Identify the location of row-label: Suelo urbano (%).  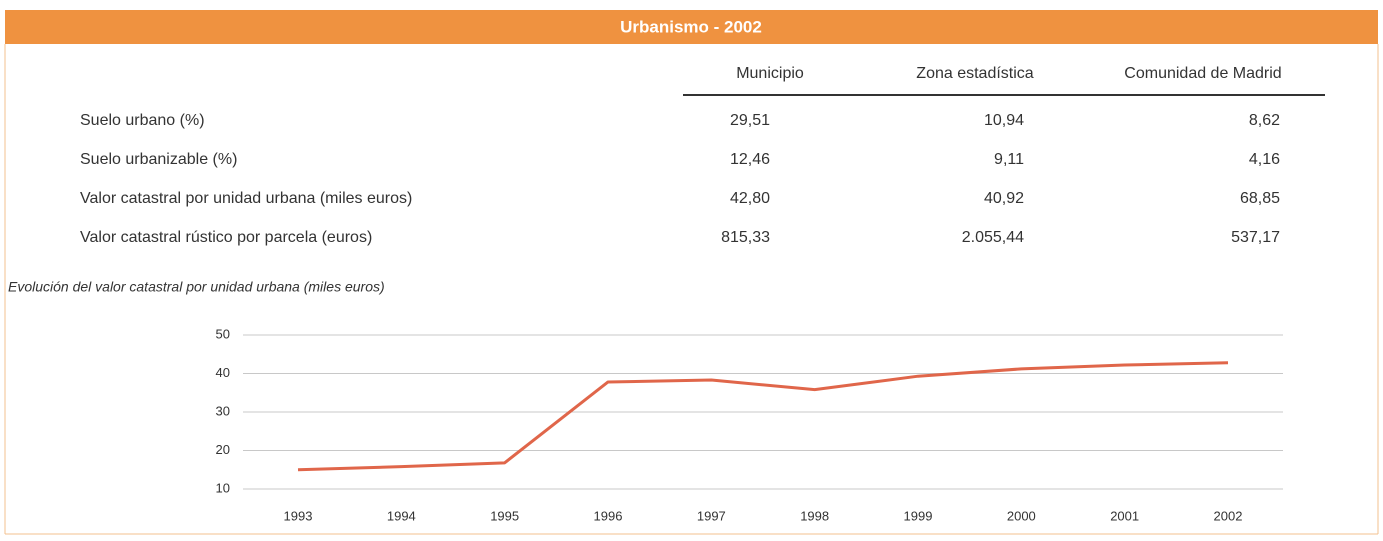
(142, 120).